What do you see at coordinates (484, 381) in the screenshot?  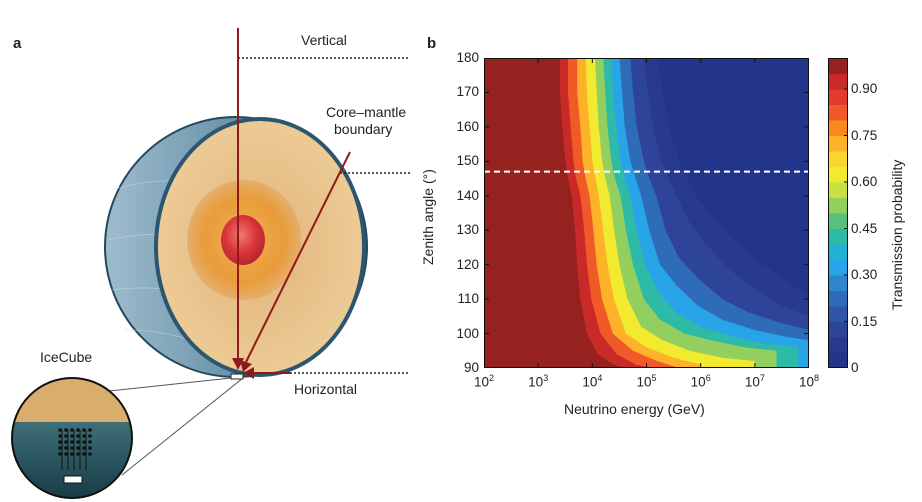 I see `x-tick-label: 10²` at bounding box center [484, 381].